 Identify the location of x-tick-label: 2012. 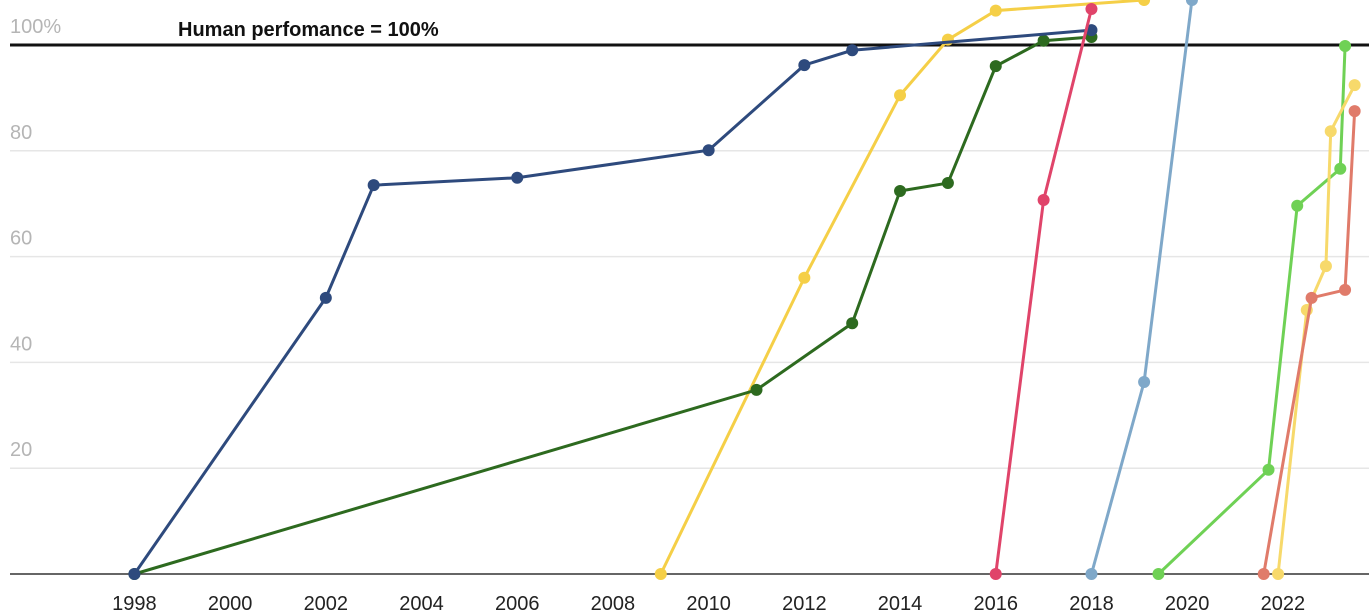
(804, 603).